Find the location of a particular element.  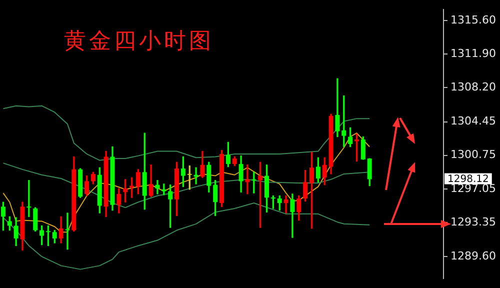

y-tick-label: 1315.60 is located at coordinates (473, 19).